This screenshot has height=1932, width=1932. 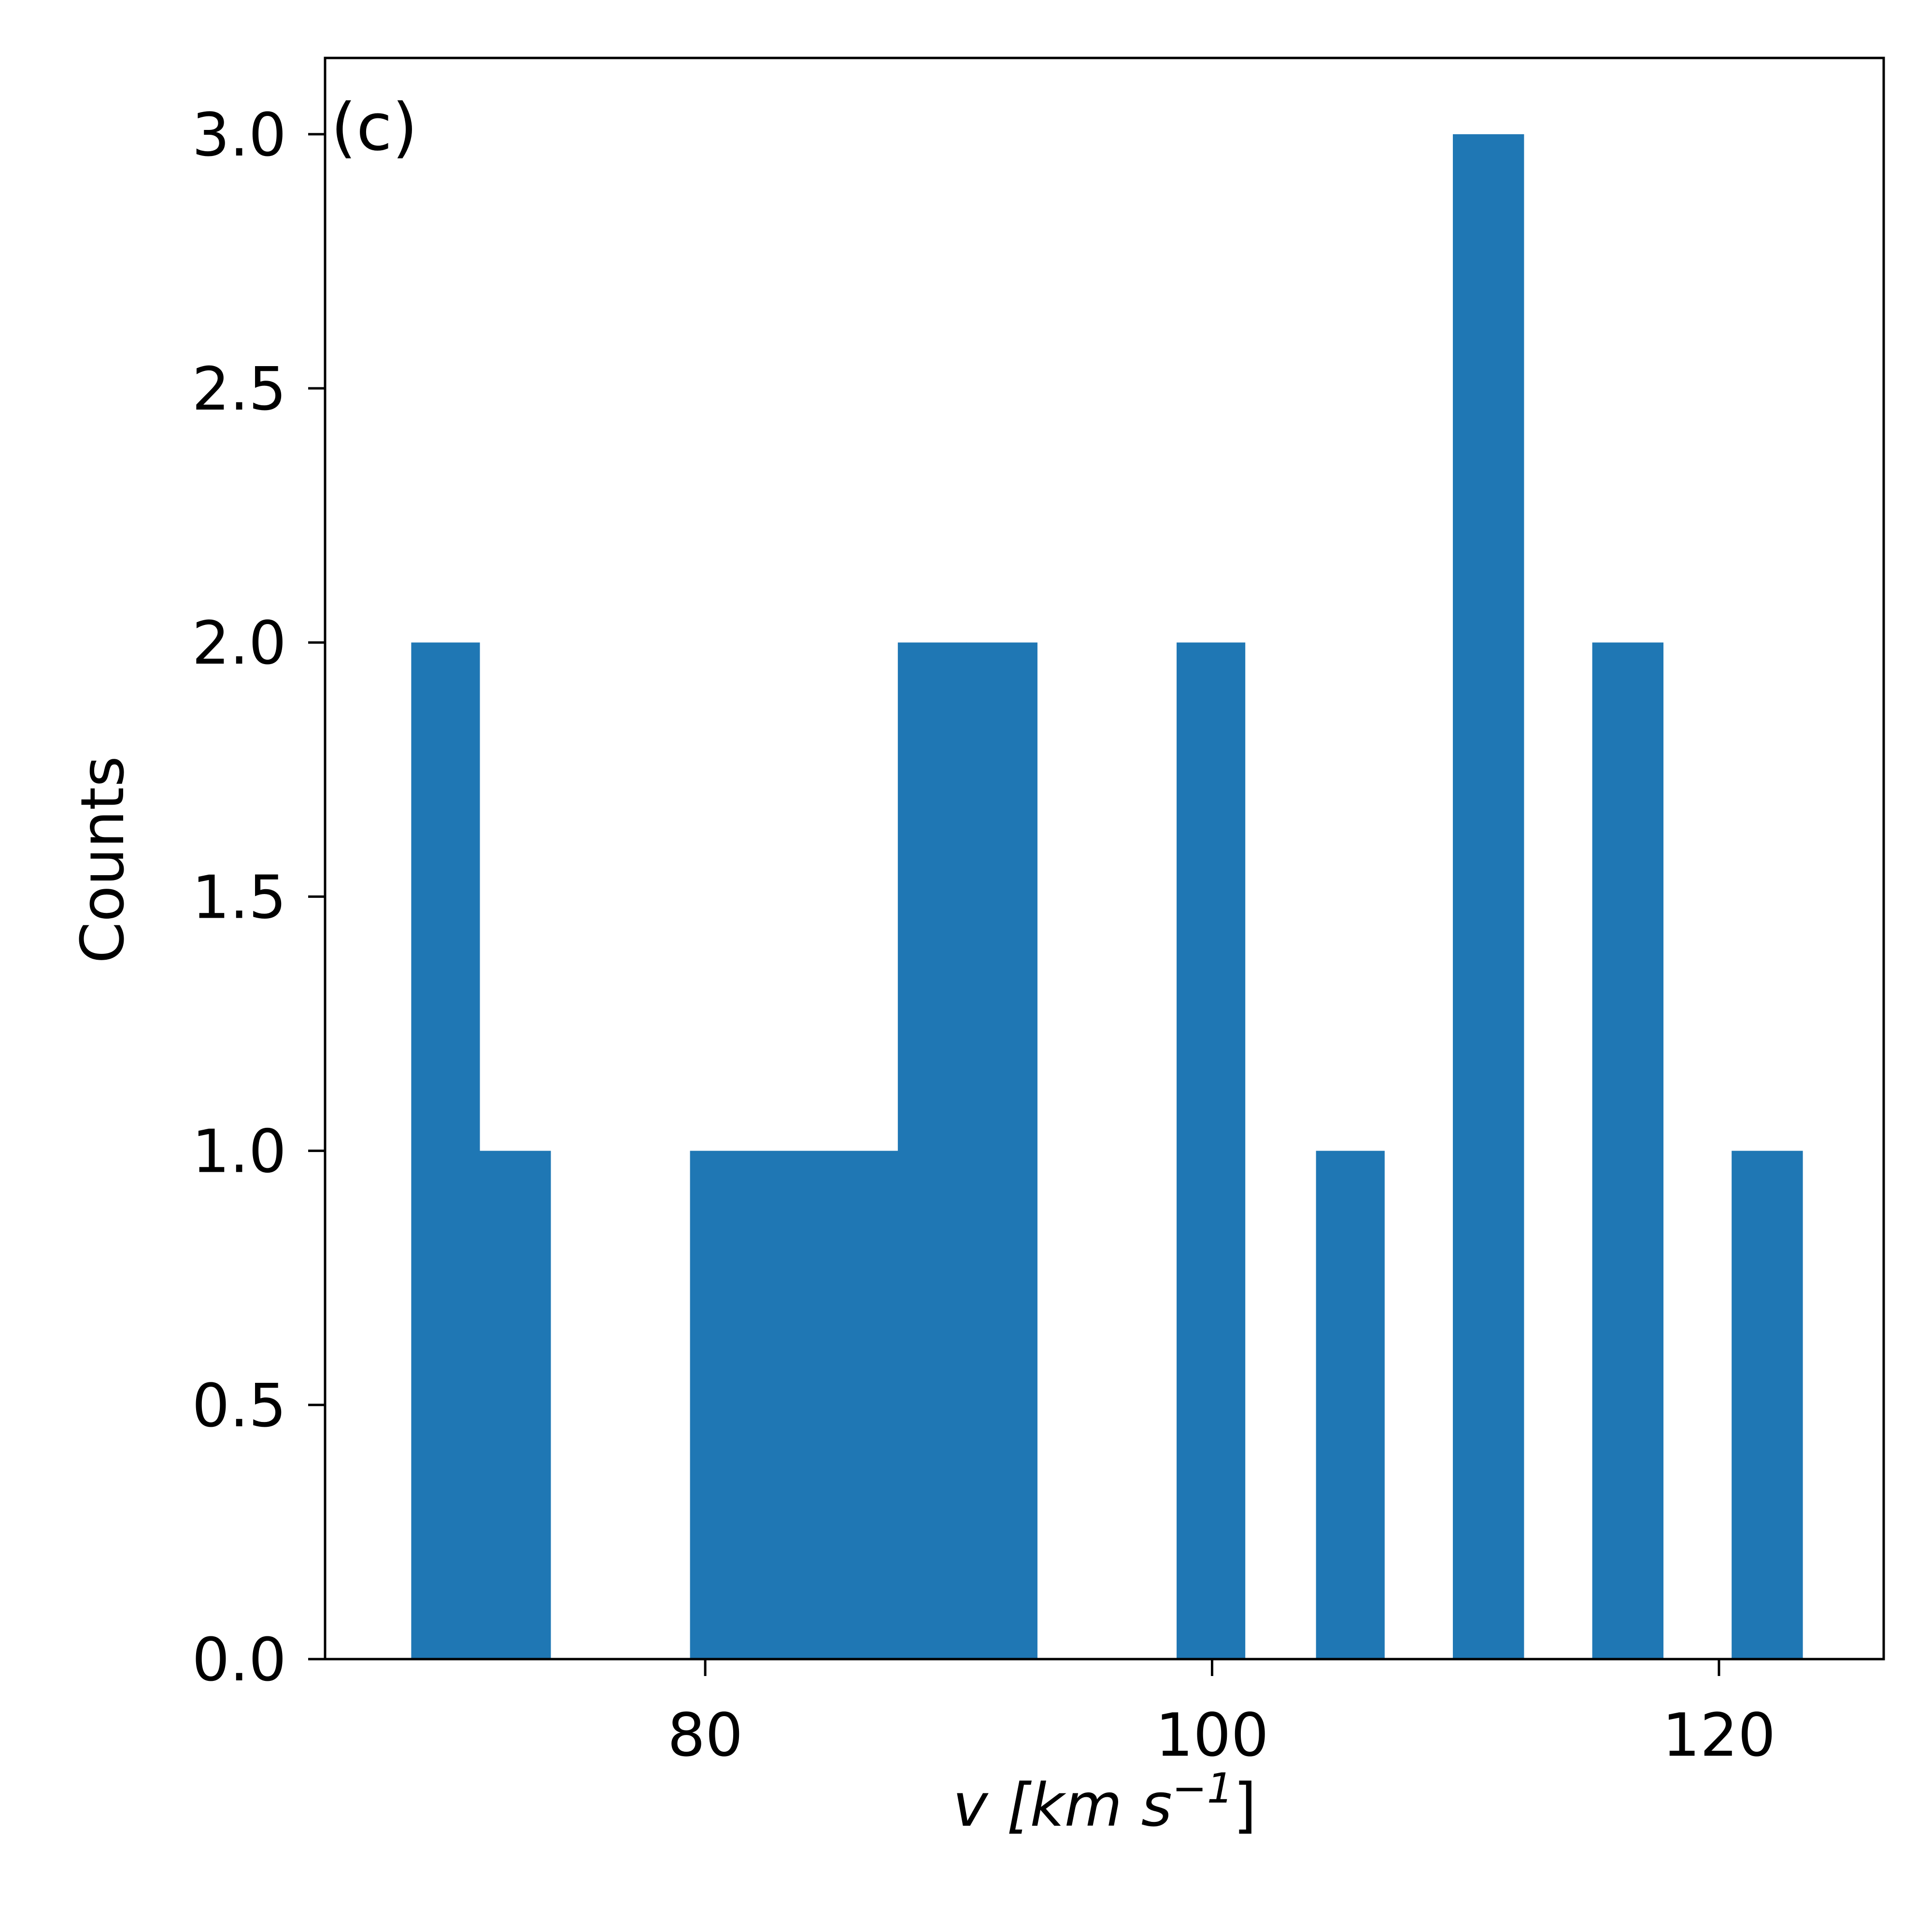 What do you see at coordinates (374, 127) in the screenshot?
I see `panel-label: (c)` at bounding box center [374, 127].